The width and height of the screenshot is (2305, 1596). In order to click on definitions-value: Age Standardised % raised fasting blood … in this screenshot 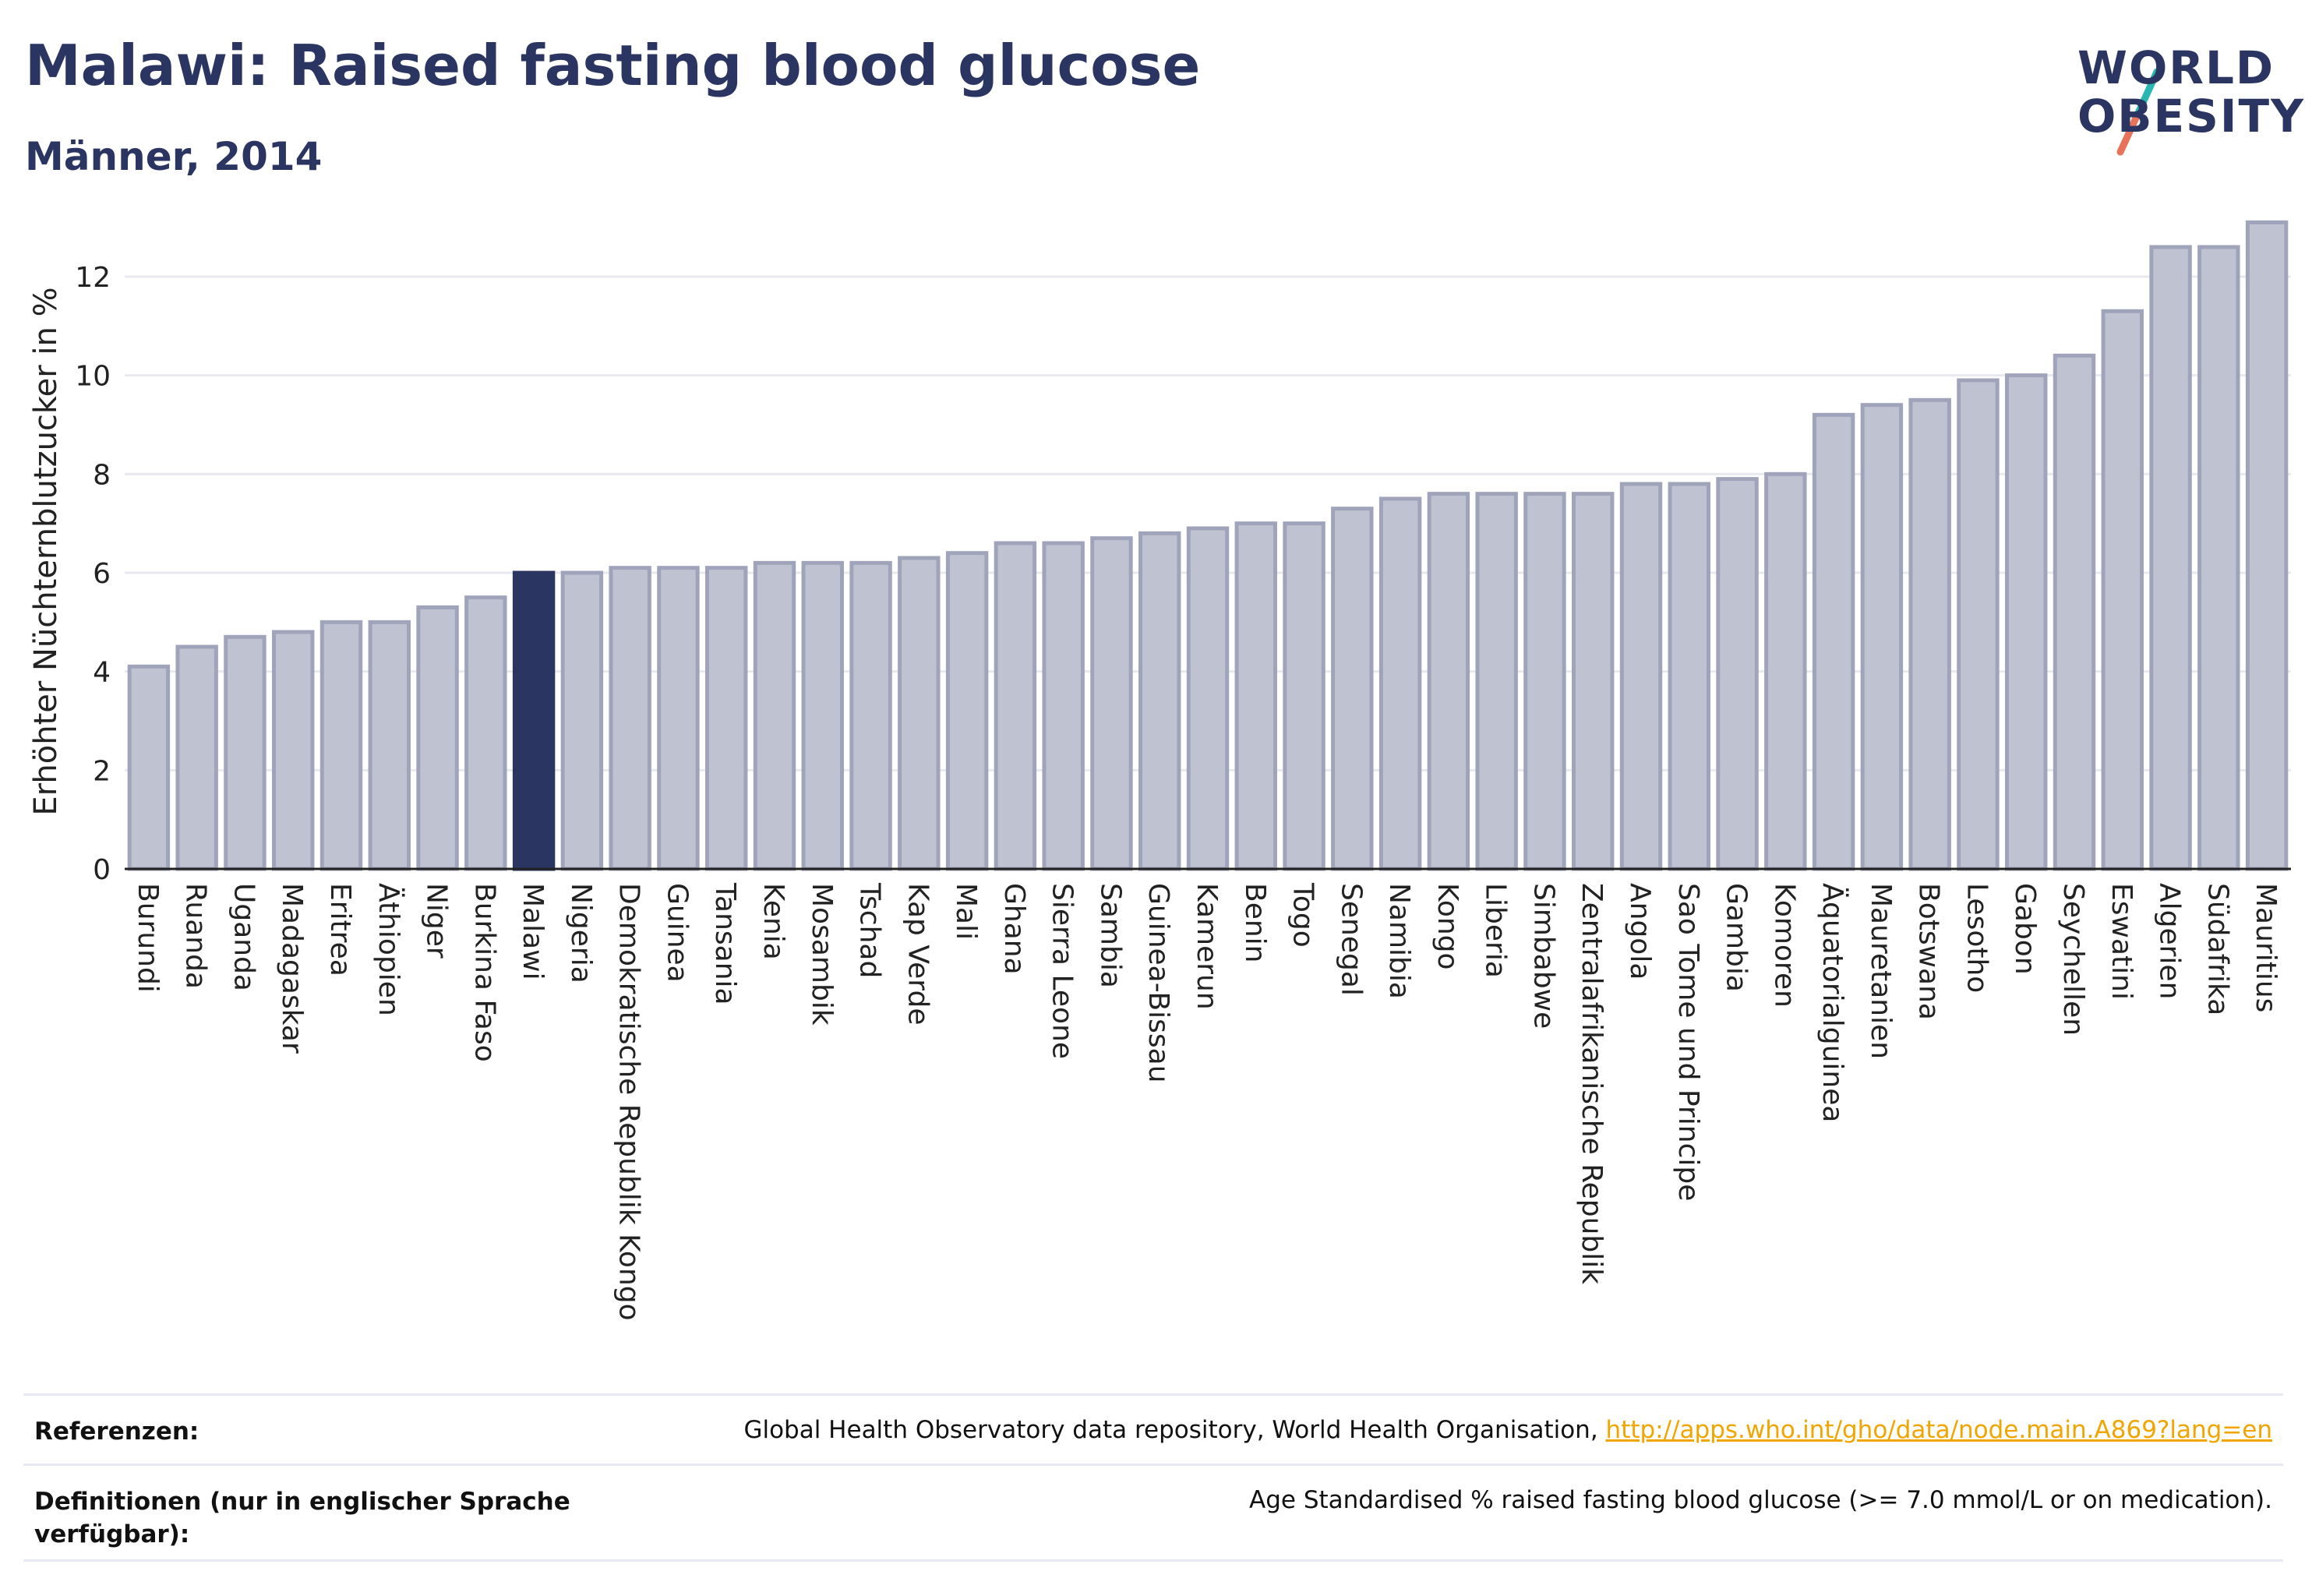, I will do `click(1760, 1500)`.